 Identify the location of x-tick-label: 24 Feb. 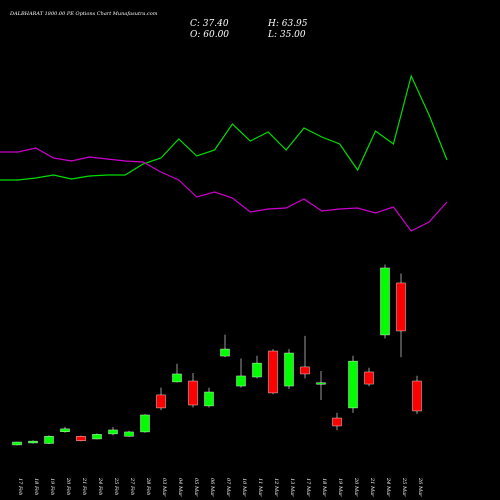
(100, 486).